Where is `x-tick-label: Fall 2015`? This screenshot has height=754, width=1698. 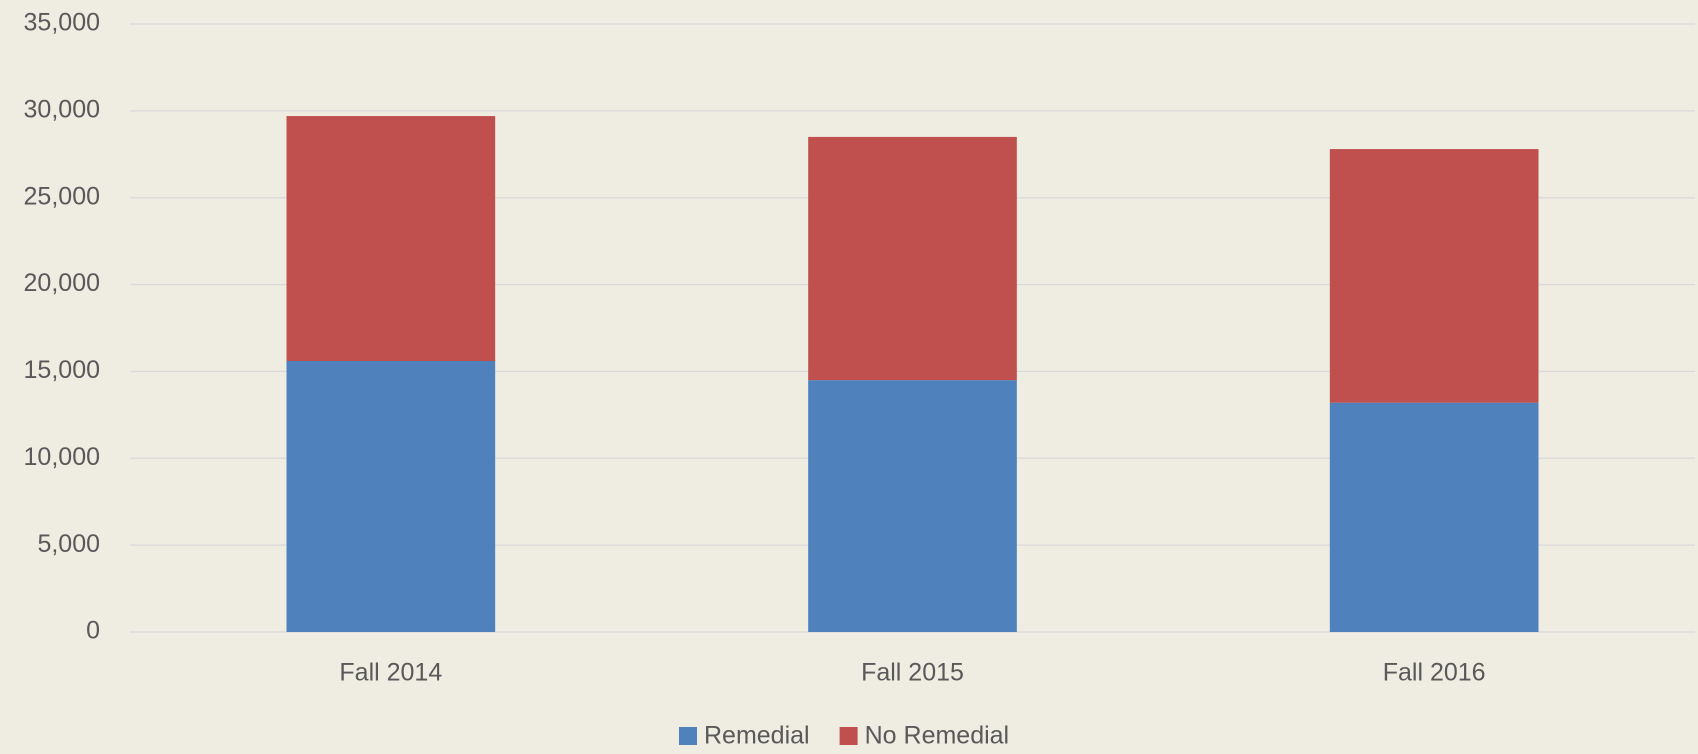
x-tick-label: Fall 2015 is located at coordinates (912, 673).